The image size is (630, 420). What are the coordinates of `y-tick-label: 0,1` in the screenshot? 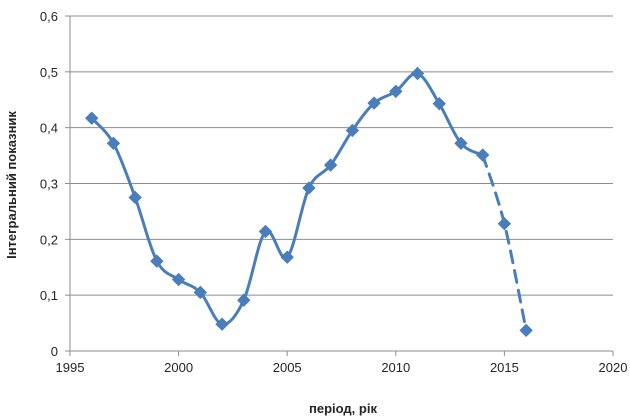 It's located at (49, 295).